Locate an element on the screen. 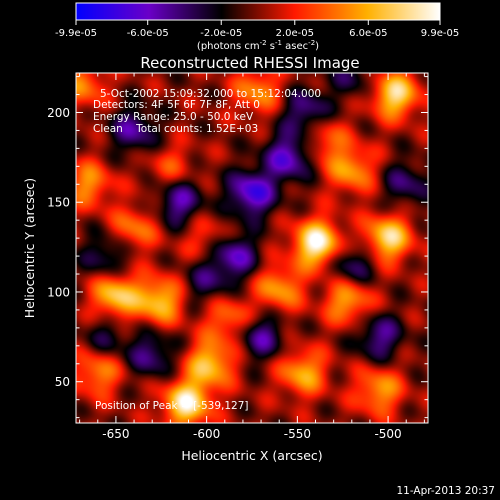 The height and width of the screenshot is (500, 500). x-tick-label: -500 is located at coordinates (387, 434).